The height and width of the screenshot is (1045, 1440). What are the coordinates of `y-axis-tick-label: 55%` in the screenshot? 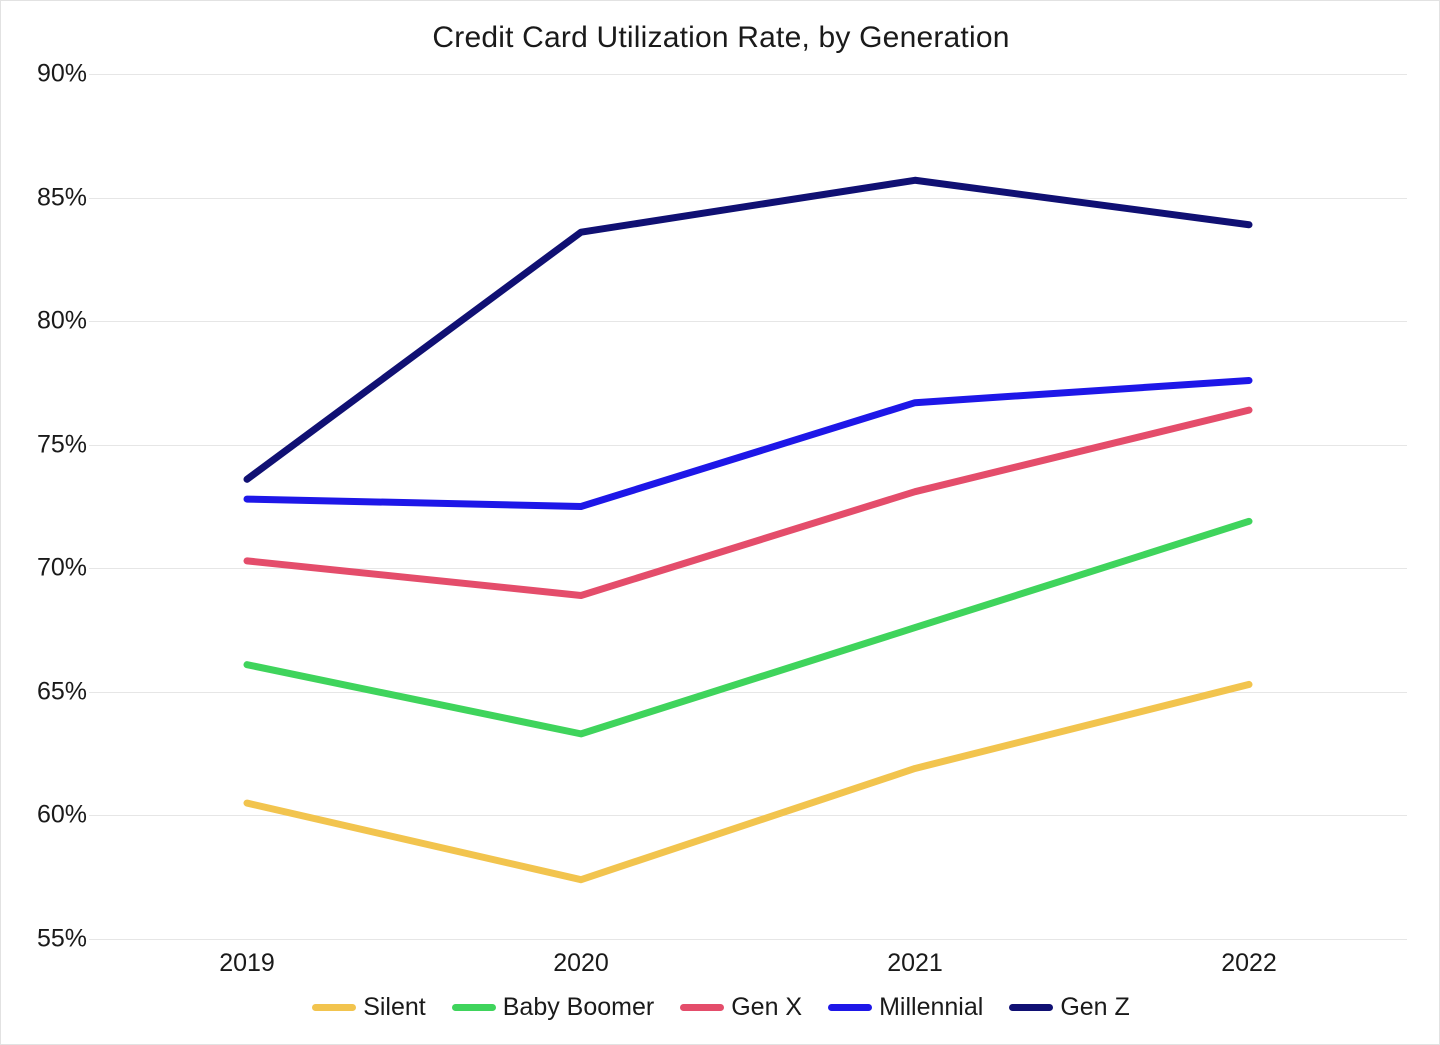 It's located at (61, 938).